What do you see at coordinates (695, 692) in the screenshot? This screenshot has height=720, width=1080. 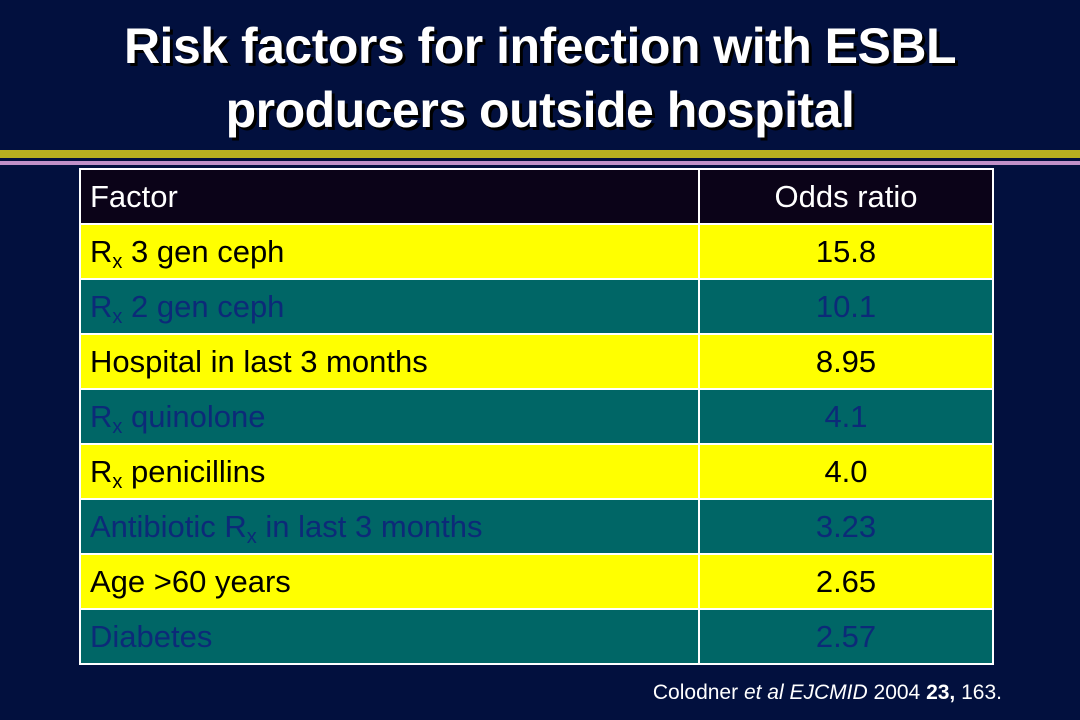 I see `citation-authors: Colodner` at bounding box center [695, 692].